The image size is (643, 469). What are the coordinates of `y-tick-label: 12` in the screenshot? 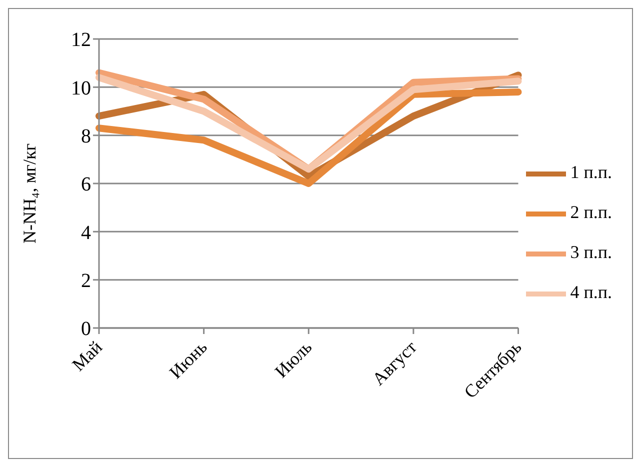 It's located at (81, 40).